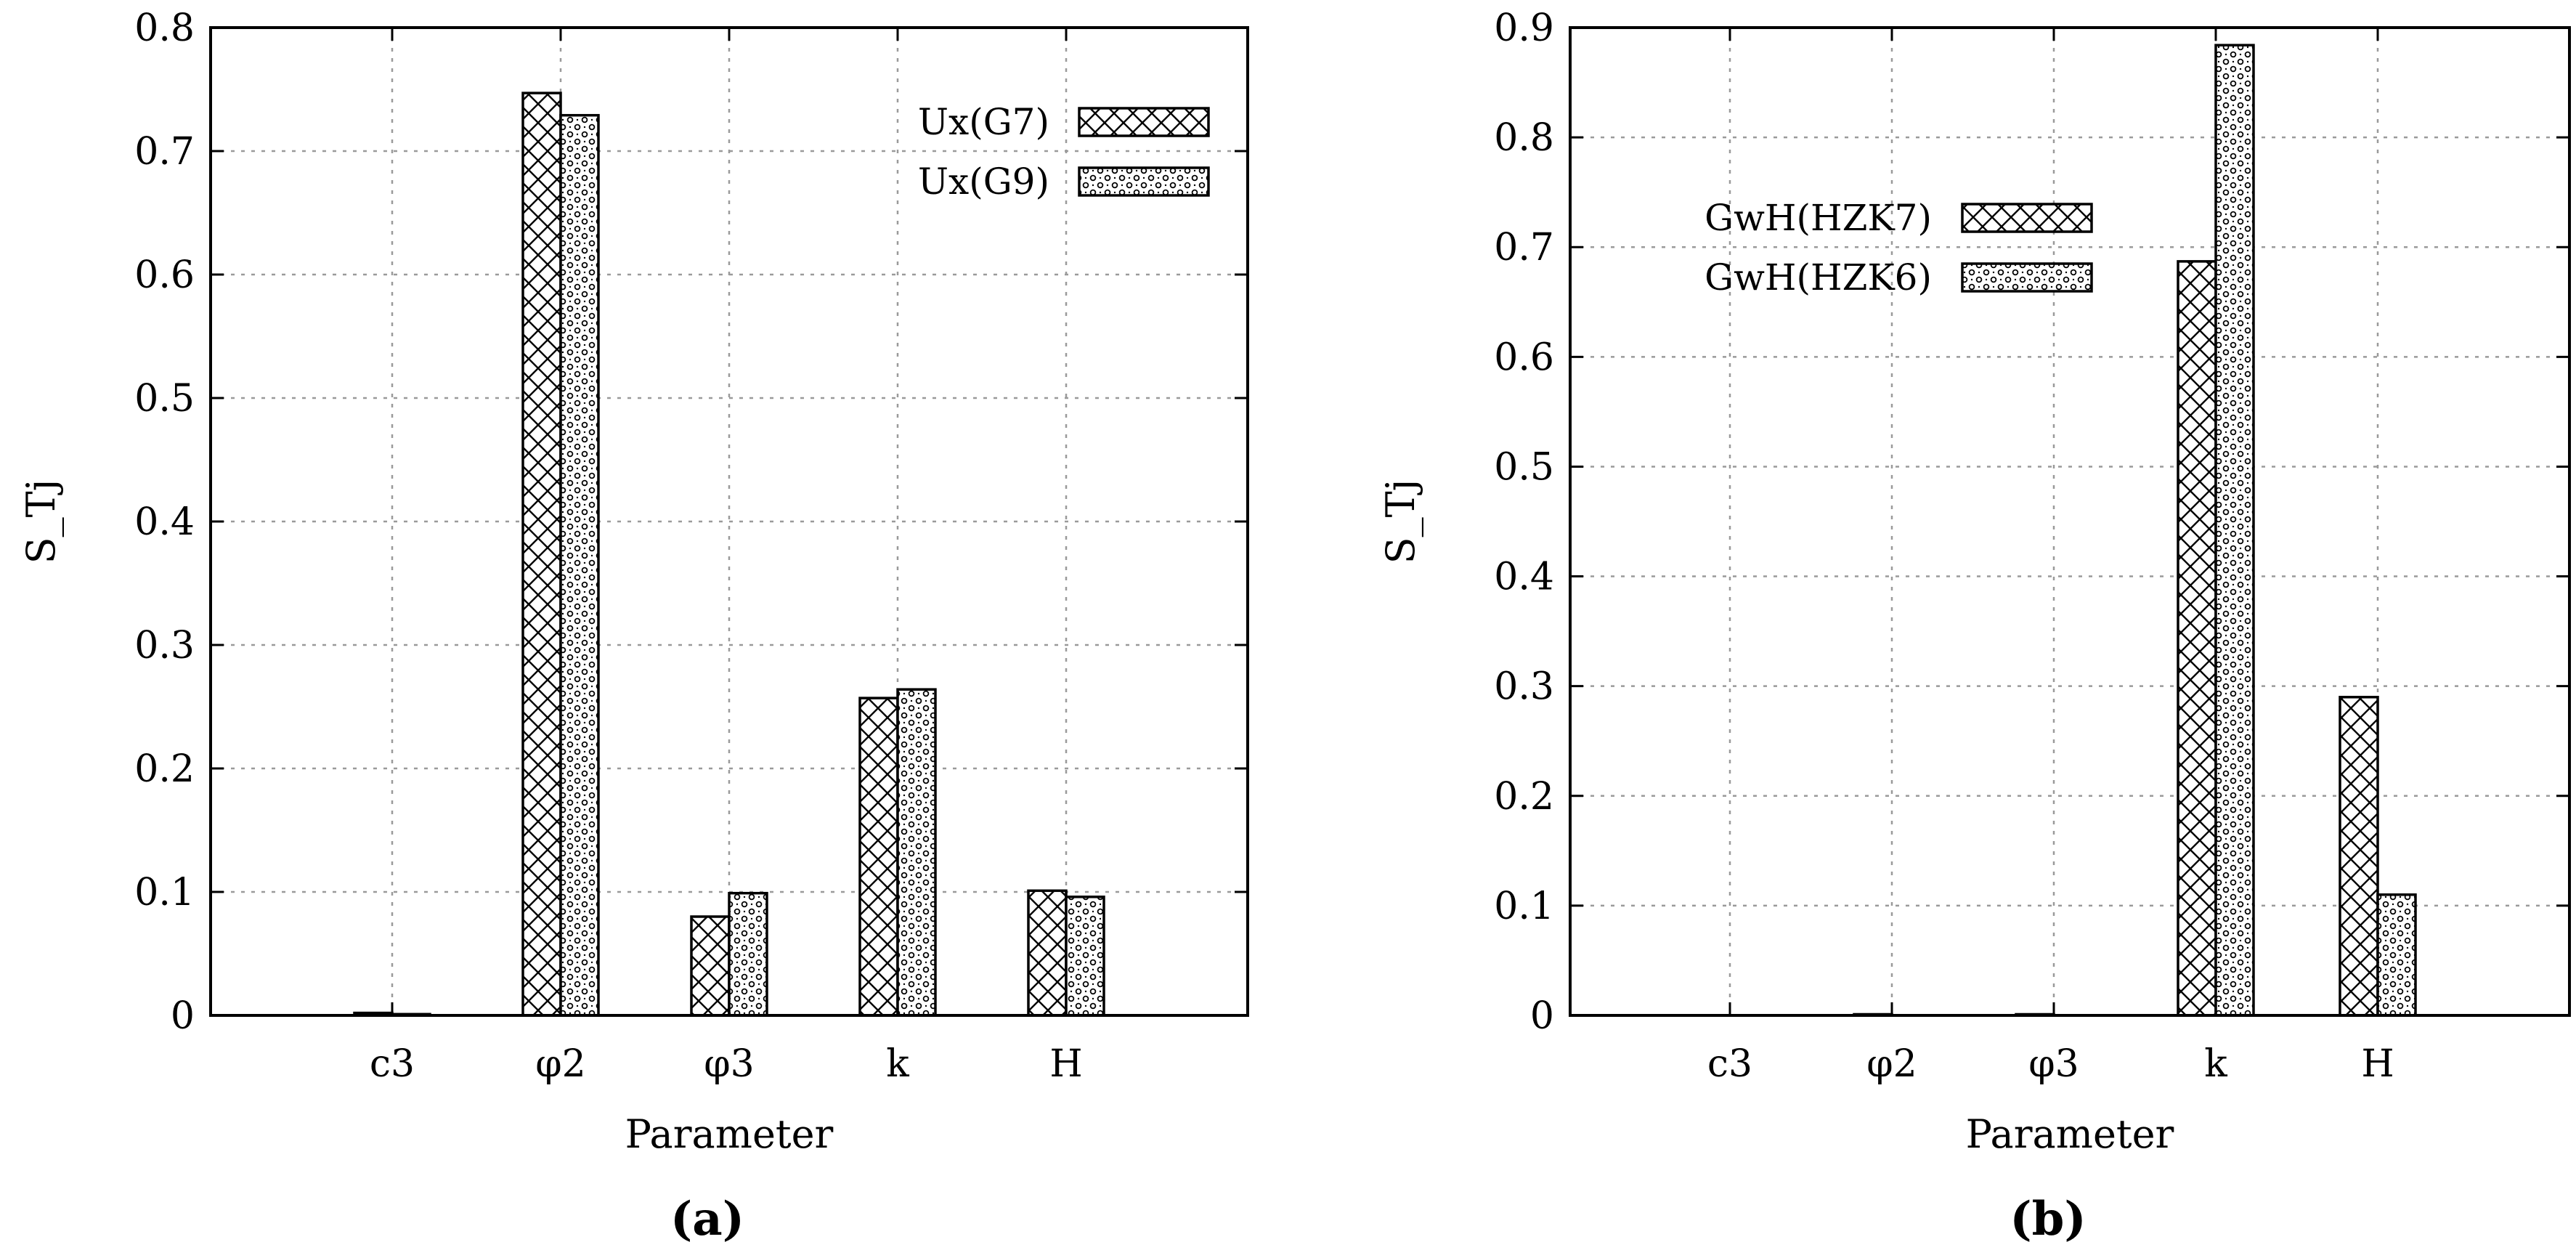  Describe the element at coordinates (2048, 1219) in the screenshot. I see `panel-caption: (b)` at that location.